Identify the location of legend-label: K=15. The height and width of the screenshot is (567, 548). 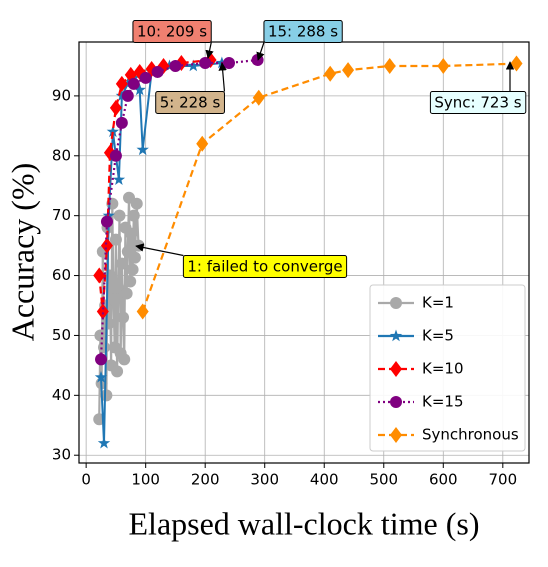
(443, 402).